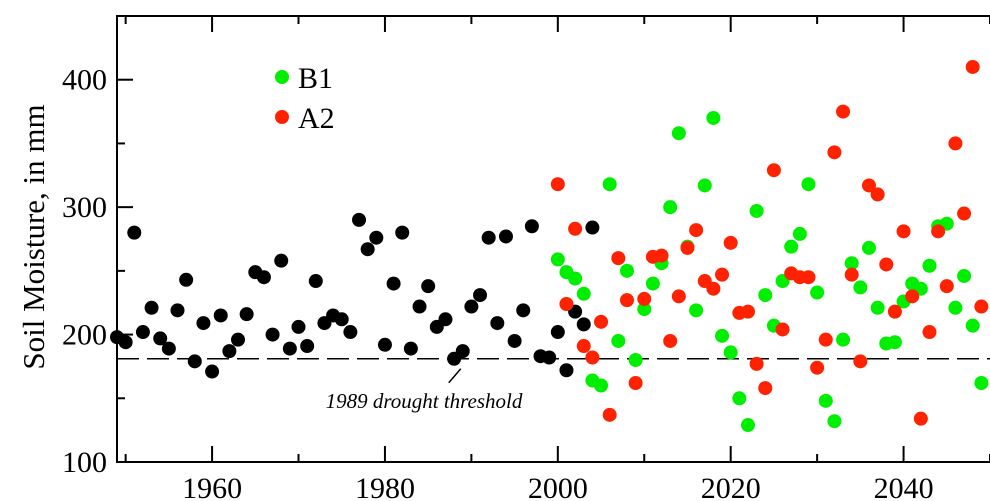 This screenshot has width=990, height=501. Describe the element at coordinates (315, 78) in the screenshot. I see `legend-label-b1: B1` at that location.